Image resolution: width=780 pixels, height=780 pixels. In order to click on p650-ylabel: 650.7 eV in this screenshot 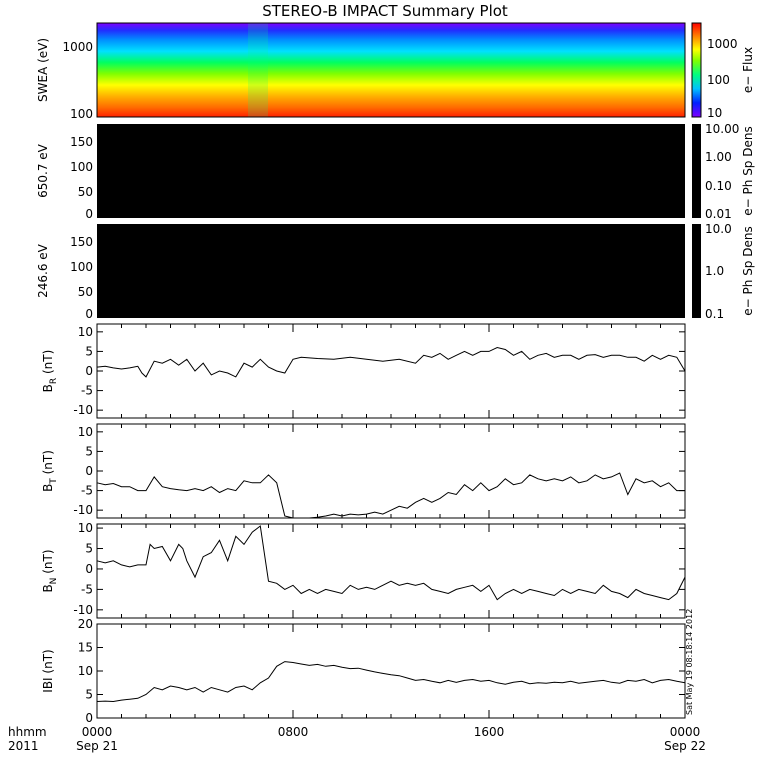, I will do `click(43, 170)`.